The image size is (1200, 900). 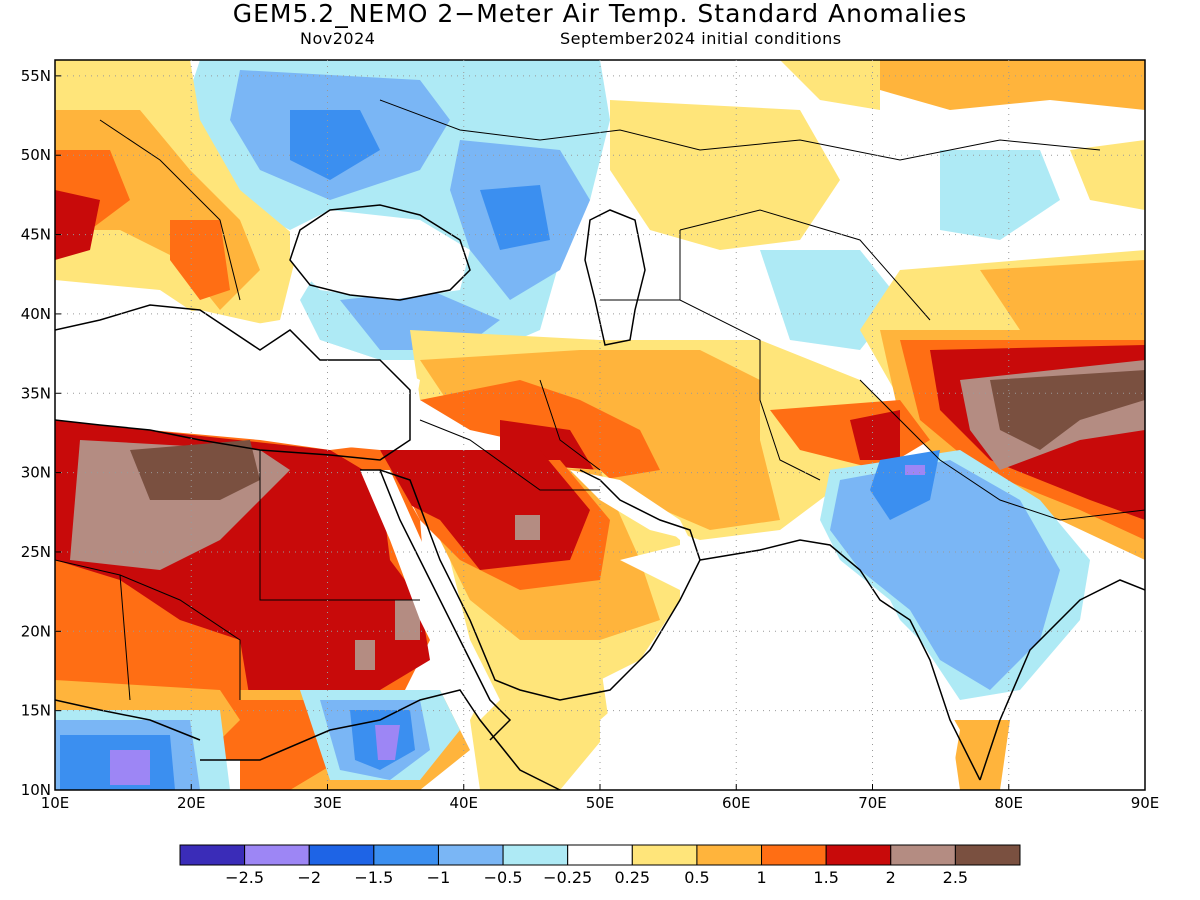 What do you see at coordinates (503, 877) in the screenshot?
I see `colorbar-label: −0.5` at bounding box center [503, 877].